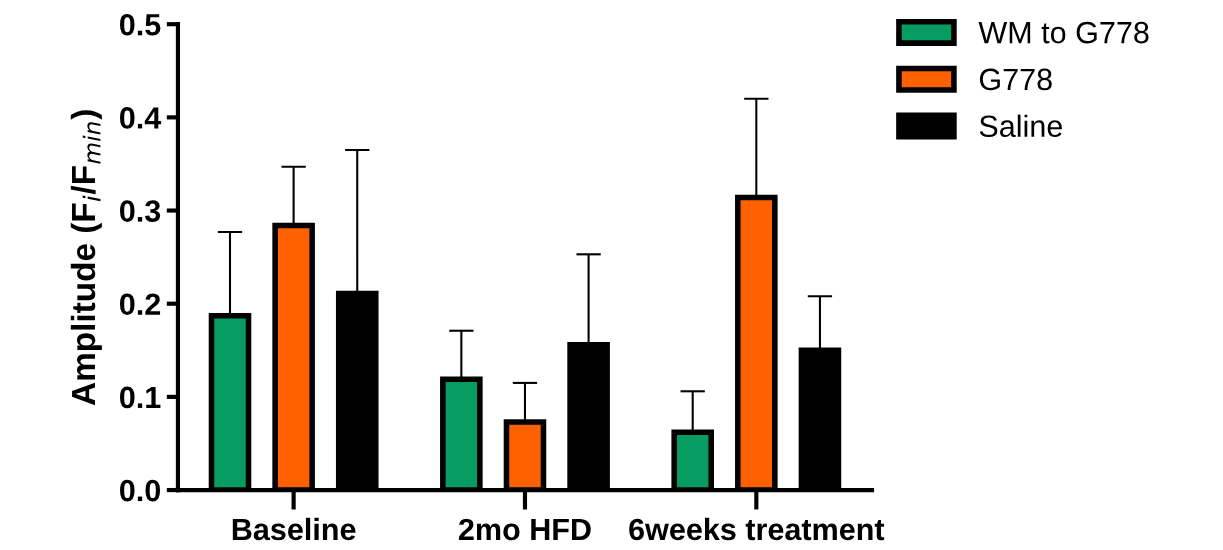 Image resolution: width=1223 pixels, height=550 pixels. Describe the element at coordinates (524, 529) in the screenshot. I see `x-tick-label: 2mo HFD` at that location.